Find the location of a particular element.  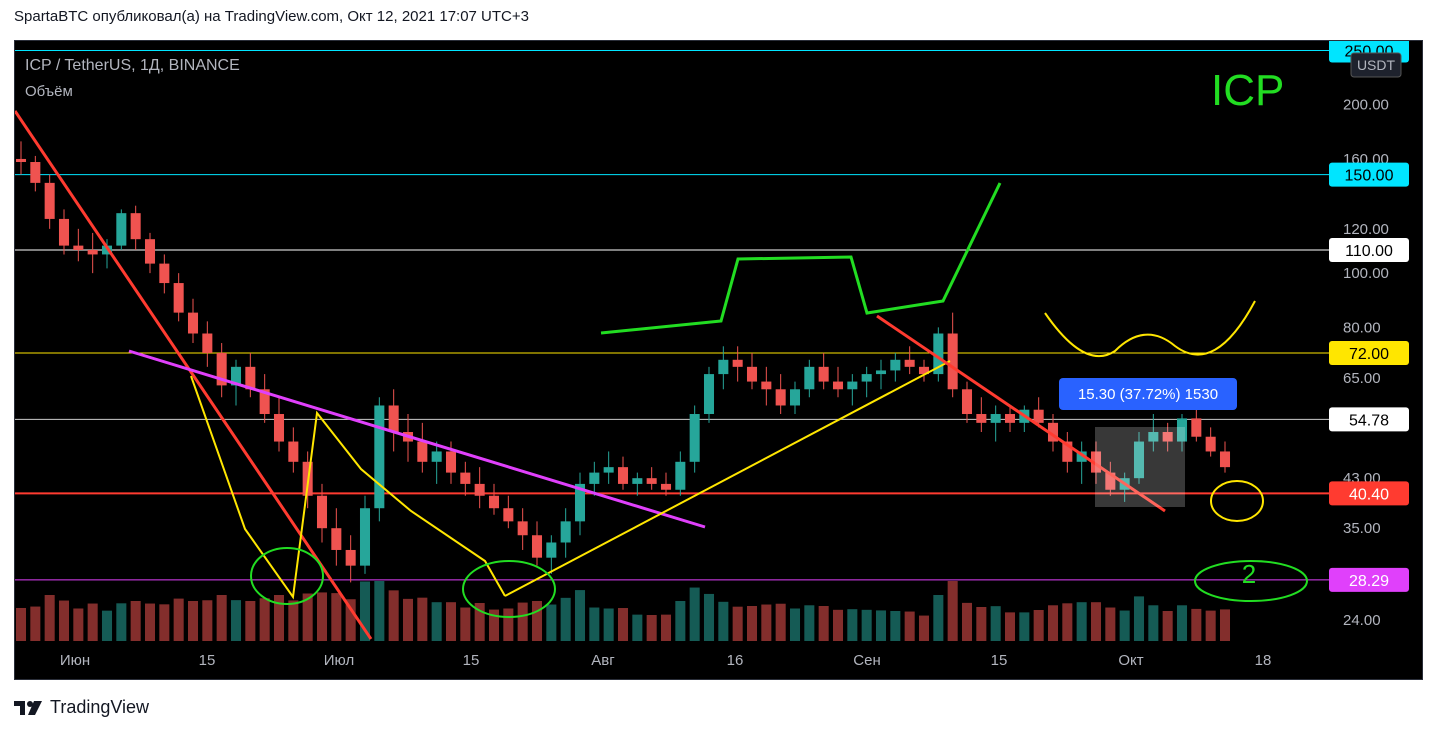

footer-brand-text: TradingView is located at coordinates (100, 707).